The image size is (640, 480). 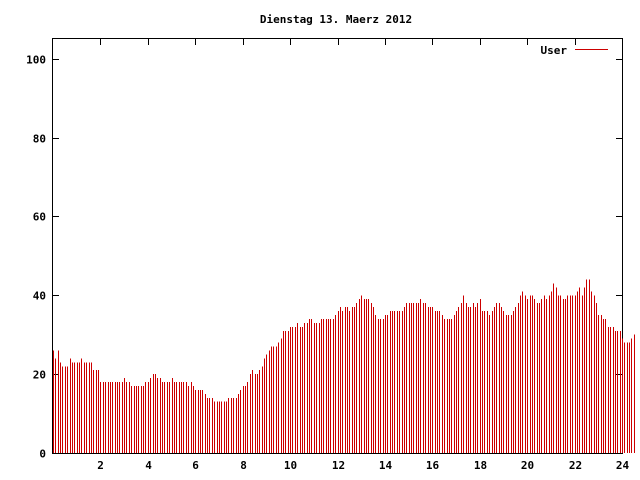 I want to click on x-tick-label: 6, so click(x=195, y=465).